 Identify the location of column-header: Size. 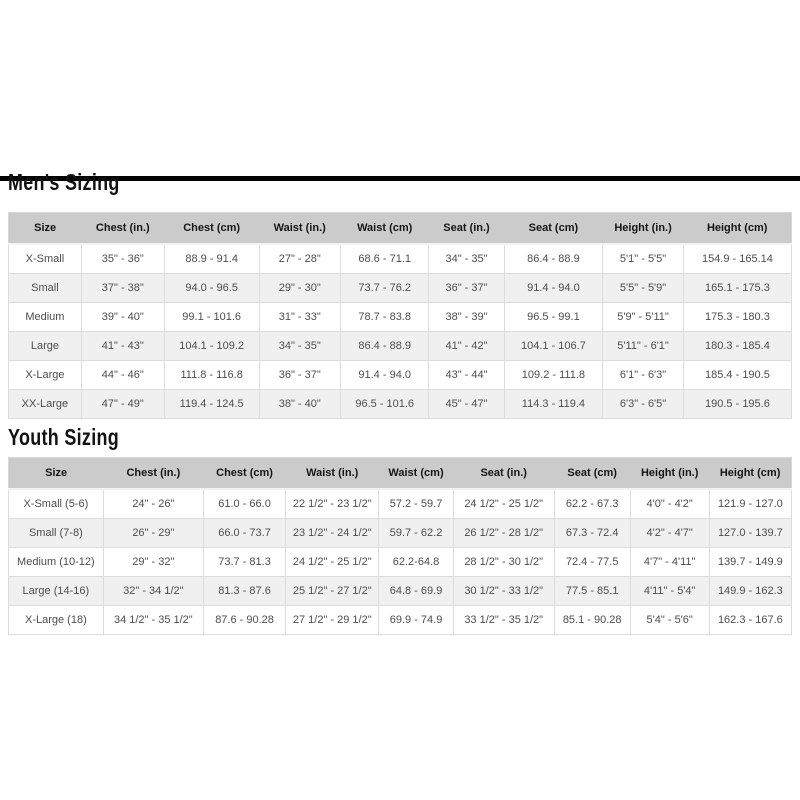
(56, 473).